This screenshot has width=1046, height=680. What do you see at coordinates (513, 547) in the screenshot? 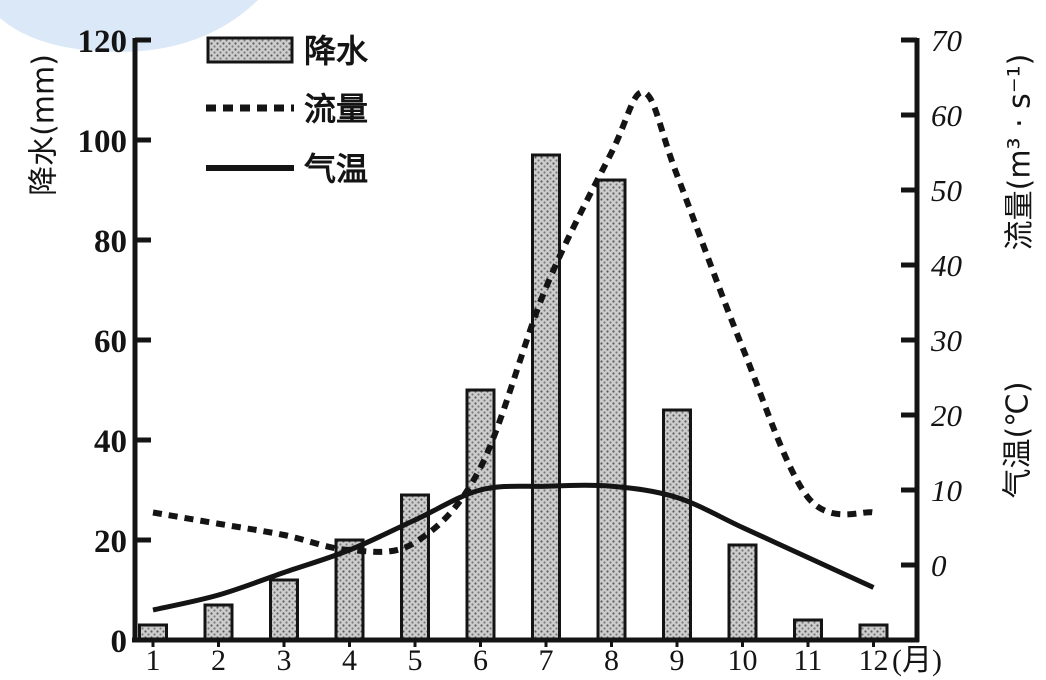
I see `temperature-line` at bounding box center [513, 547].